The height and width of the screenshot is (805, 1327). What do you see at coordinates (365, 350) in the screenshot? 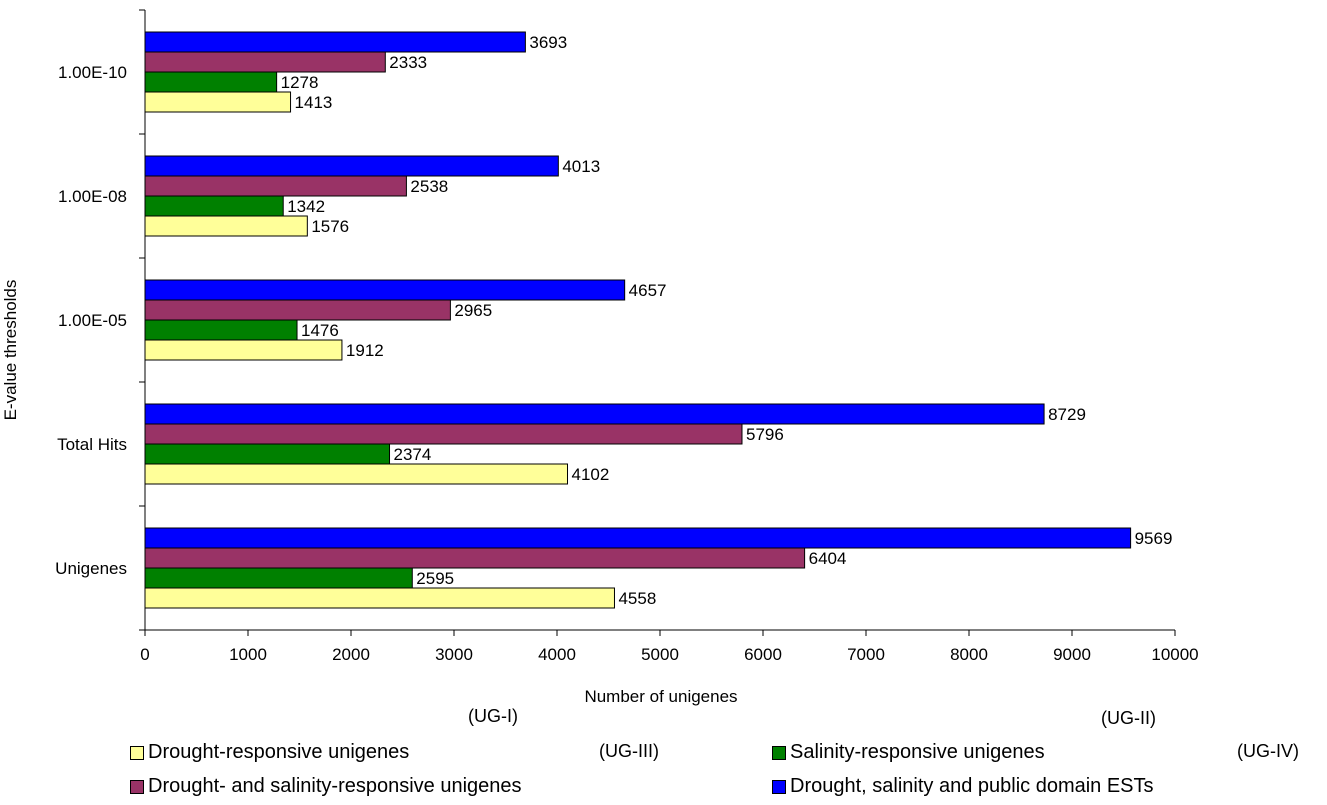
I see `data-label: 1912` at bounding box center [365, 350].